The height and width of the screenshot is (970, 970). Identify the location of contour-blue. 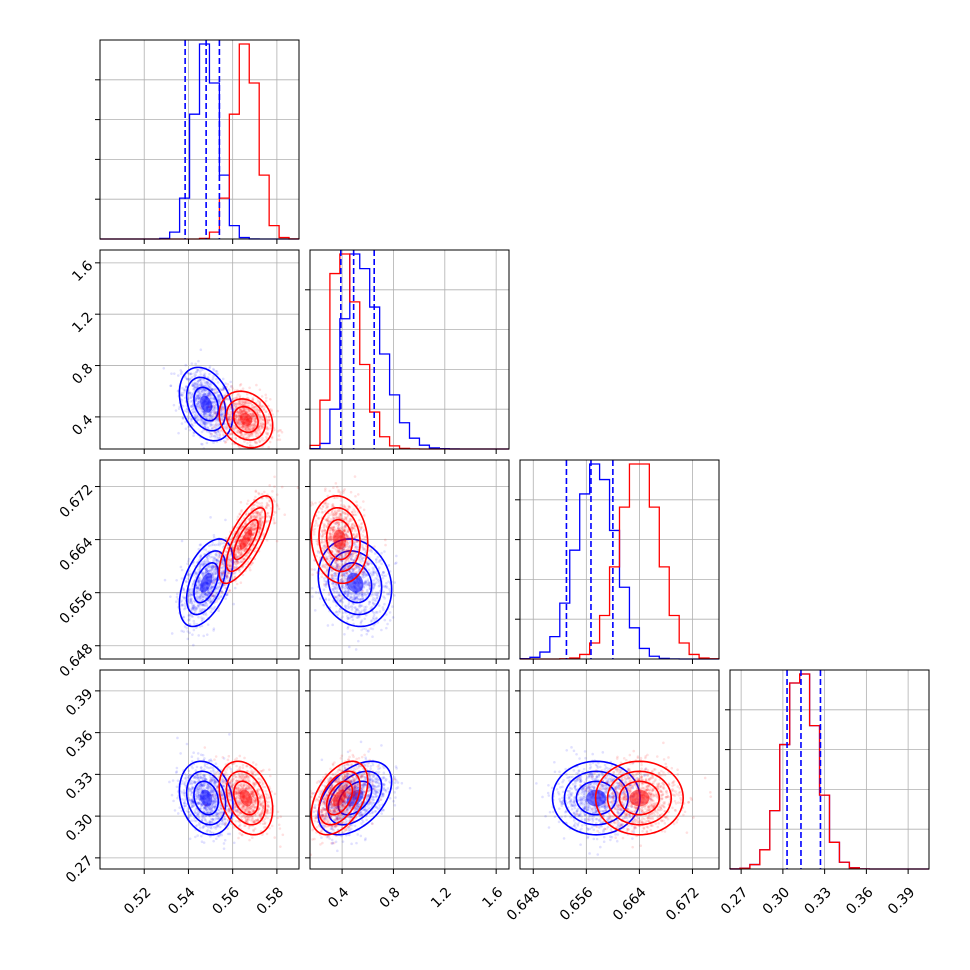
(206, 404).